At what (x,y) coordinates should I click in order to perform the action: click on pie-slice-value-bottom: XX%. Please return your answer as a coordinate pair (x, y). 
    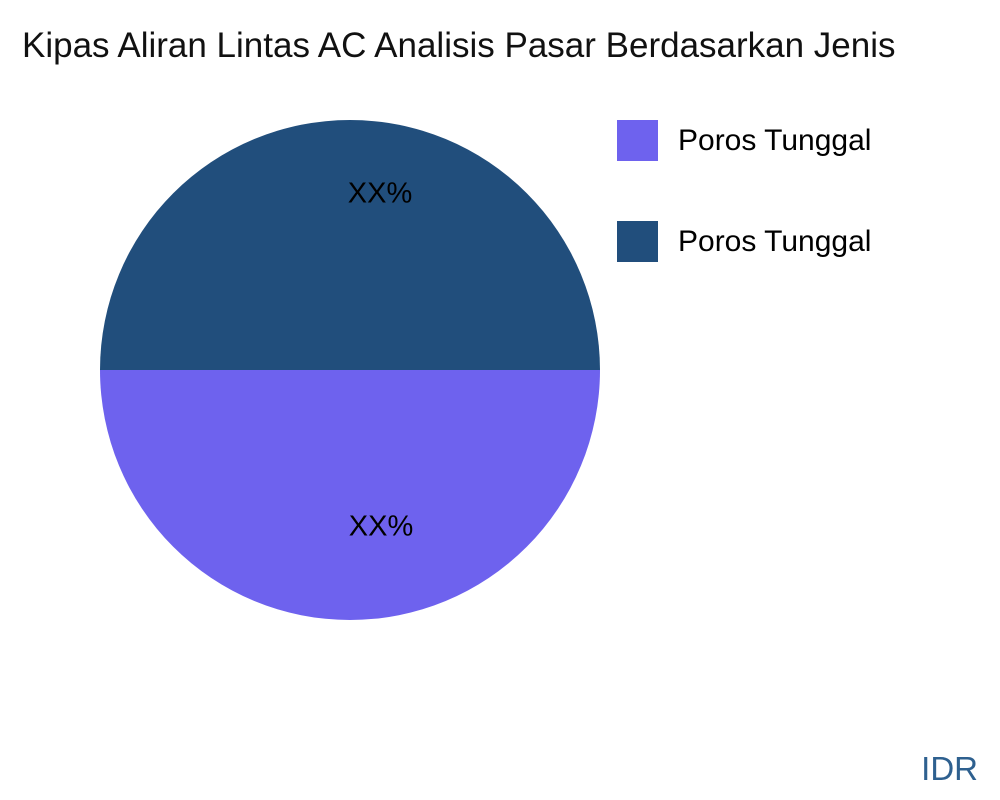
    Looking at the image, I should click on (381, 526).